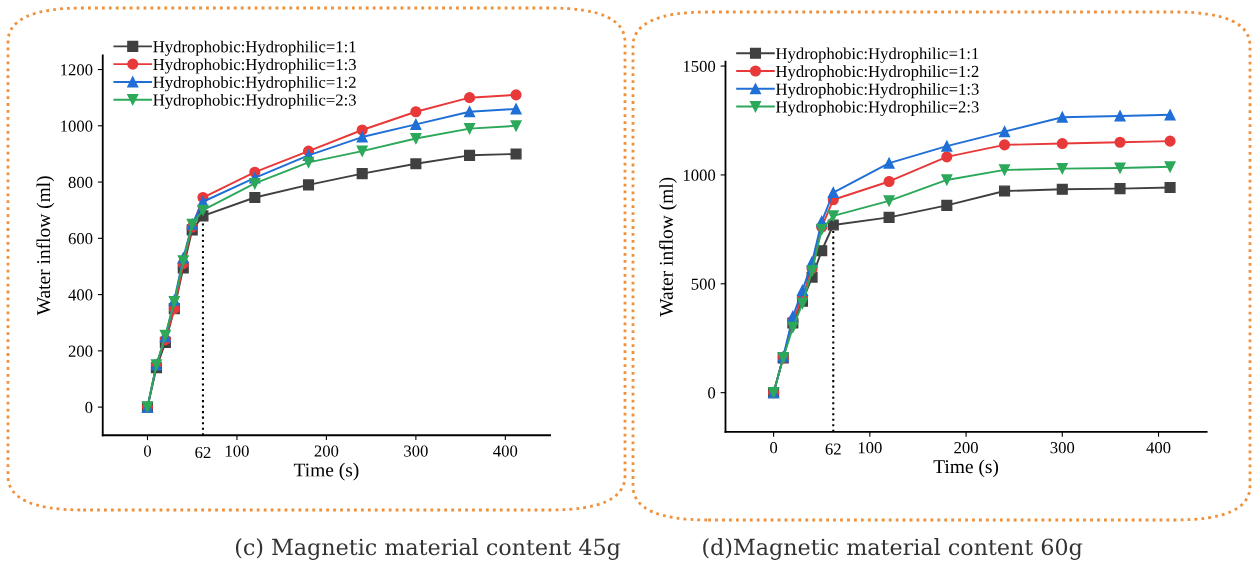 The height and width of the screenshot is (566, 1253). What do you see at coordinates (77, 70) in the screenshot?
I see `y-tick-label: 1200` at bounding box center [77, 70].